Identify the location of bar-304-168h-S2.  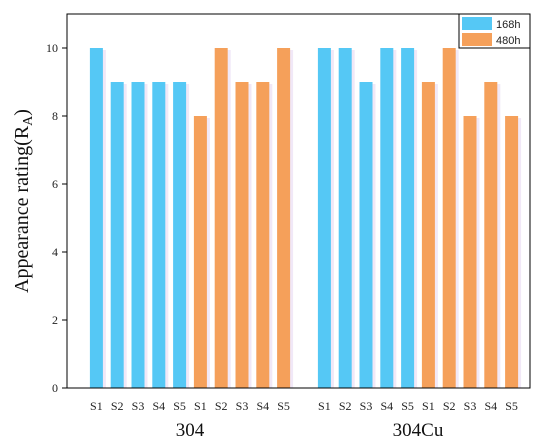
(117, 235).